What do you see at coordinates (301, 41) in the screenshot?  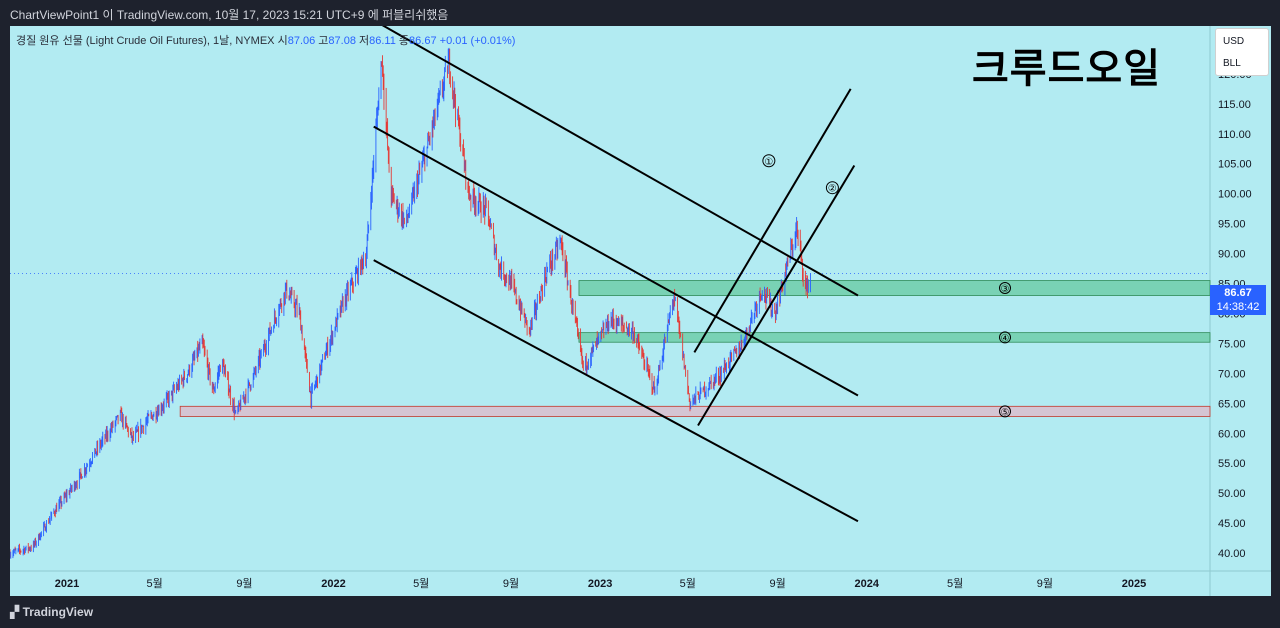 I see `open-value: 87.06` at bounding box center [301, 41].